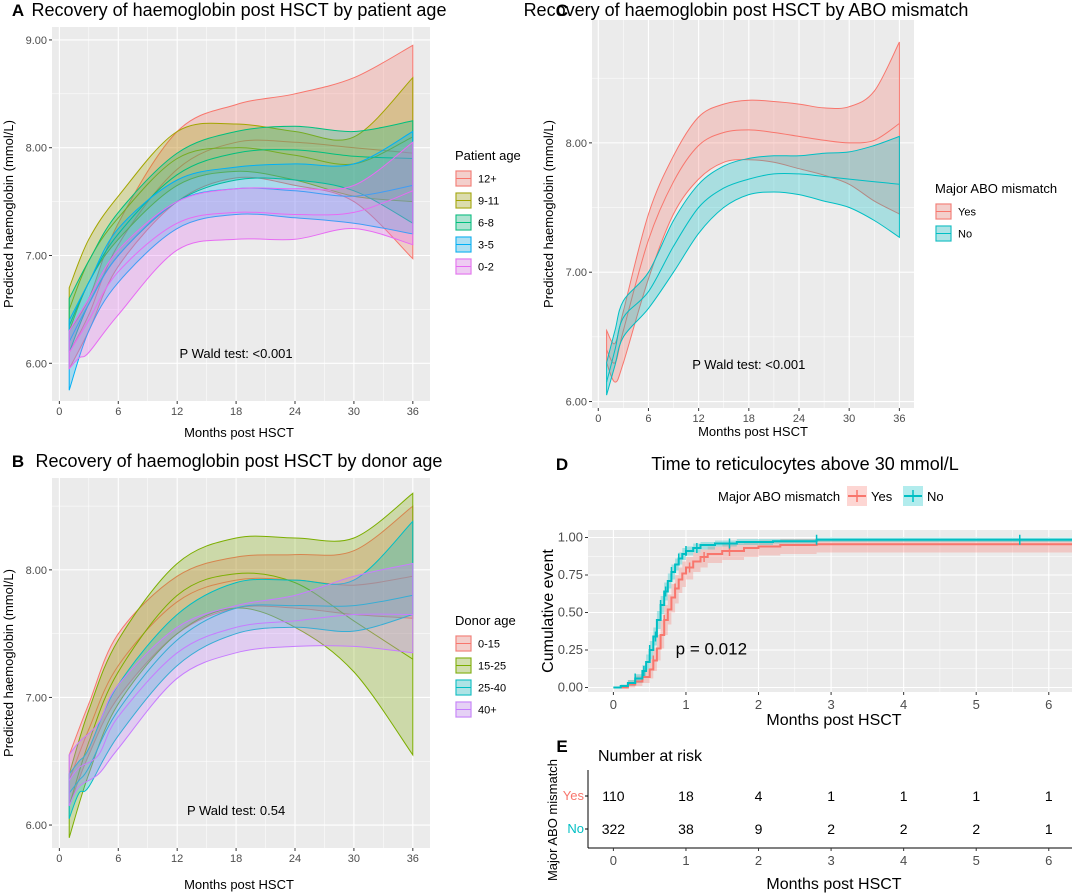 This screenshot has width=1074, height=893. What do you see at coordinates (548, 611) in the screenshot?
I see `y-axis-title: Cumulative event` at bounding box center [548, 611].